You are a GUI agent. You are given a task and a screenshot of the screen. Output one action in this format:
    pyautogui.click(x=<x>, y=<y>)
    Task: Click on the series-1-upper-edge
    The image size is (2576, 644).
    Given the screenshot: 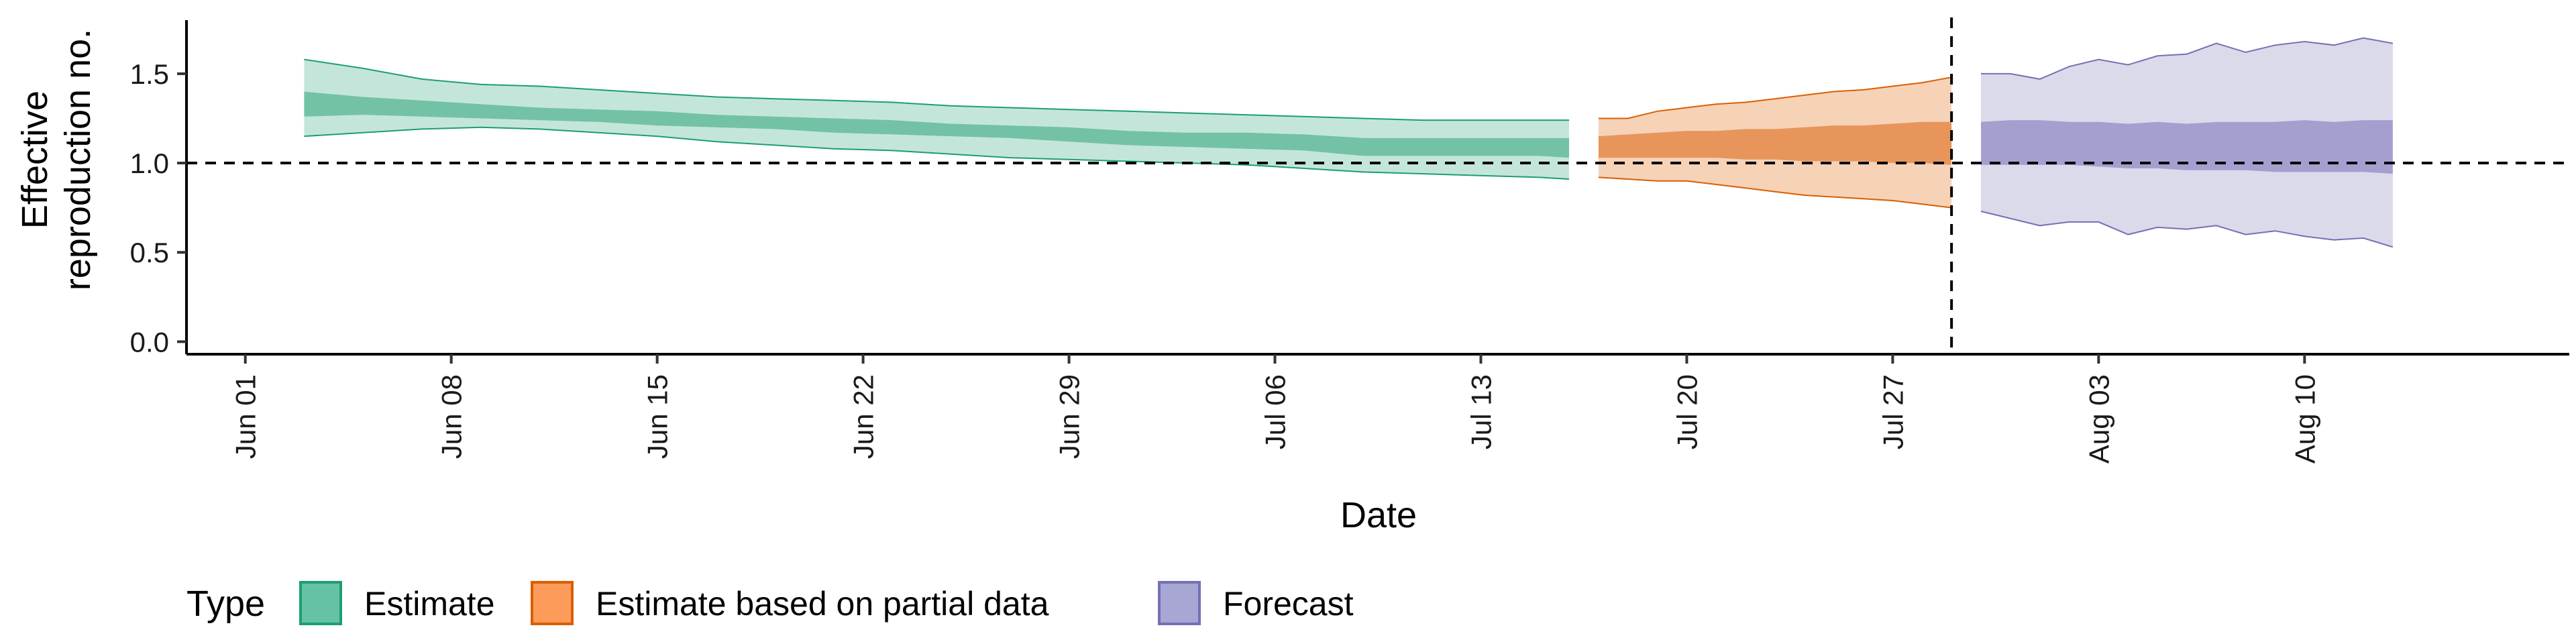 What is the action you would take?
    pyautogui.click(x=936, y=89)
    